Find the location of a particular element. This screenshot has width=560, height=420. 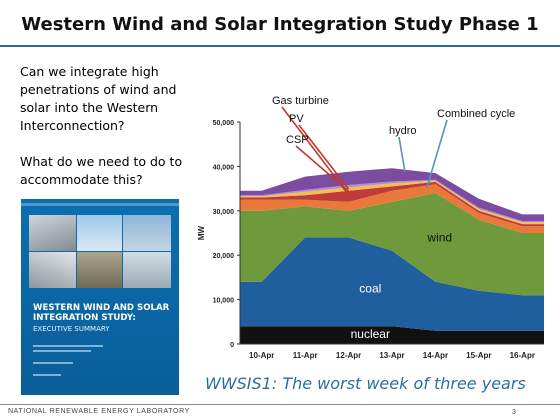

series-area-csp is located at coordinates (392, 202).